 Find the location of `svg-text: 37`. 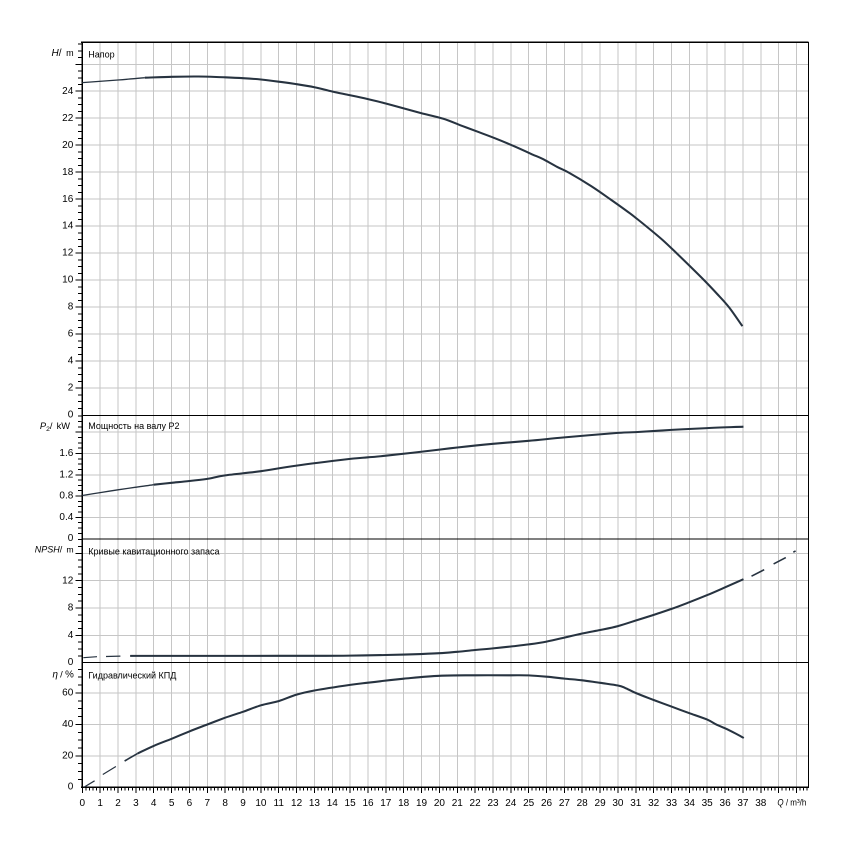

svg-text: 37 is located at coordinates (743, 803).